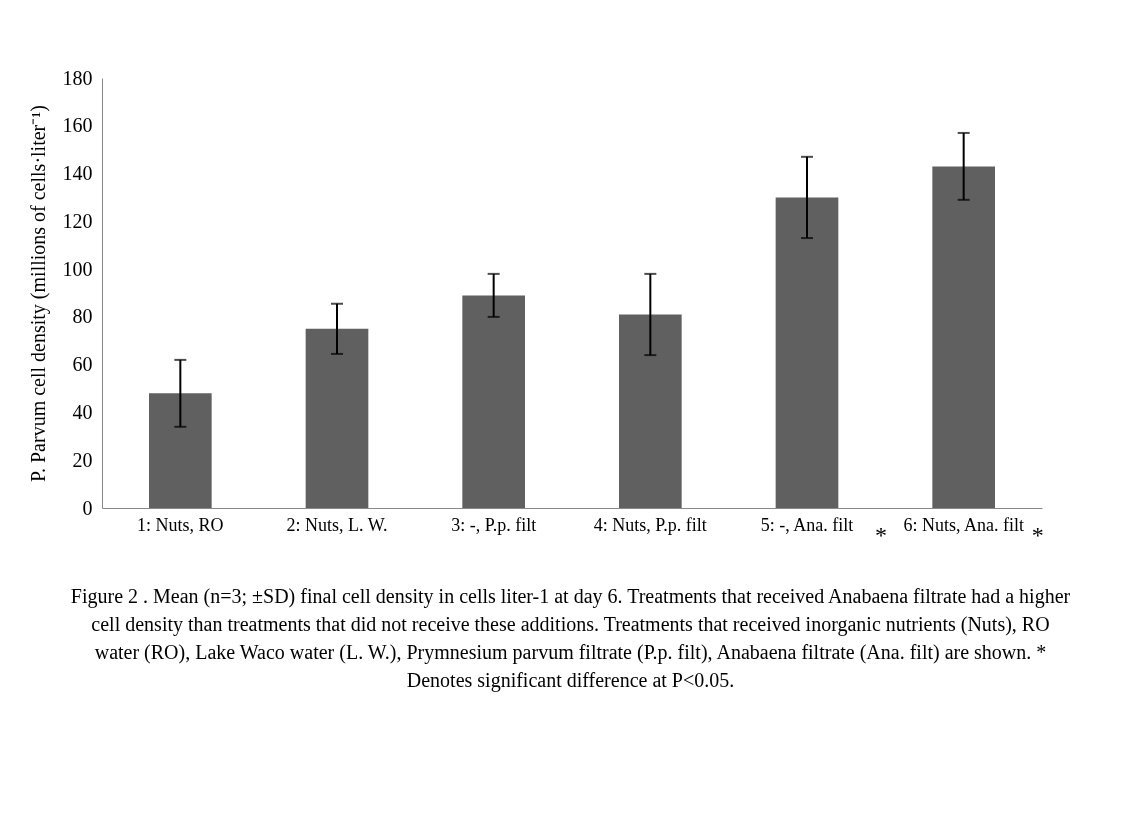  I want to click on y-tick-label: 60, so click(82, 364).